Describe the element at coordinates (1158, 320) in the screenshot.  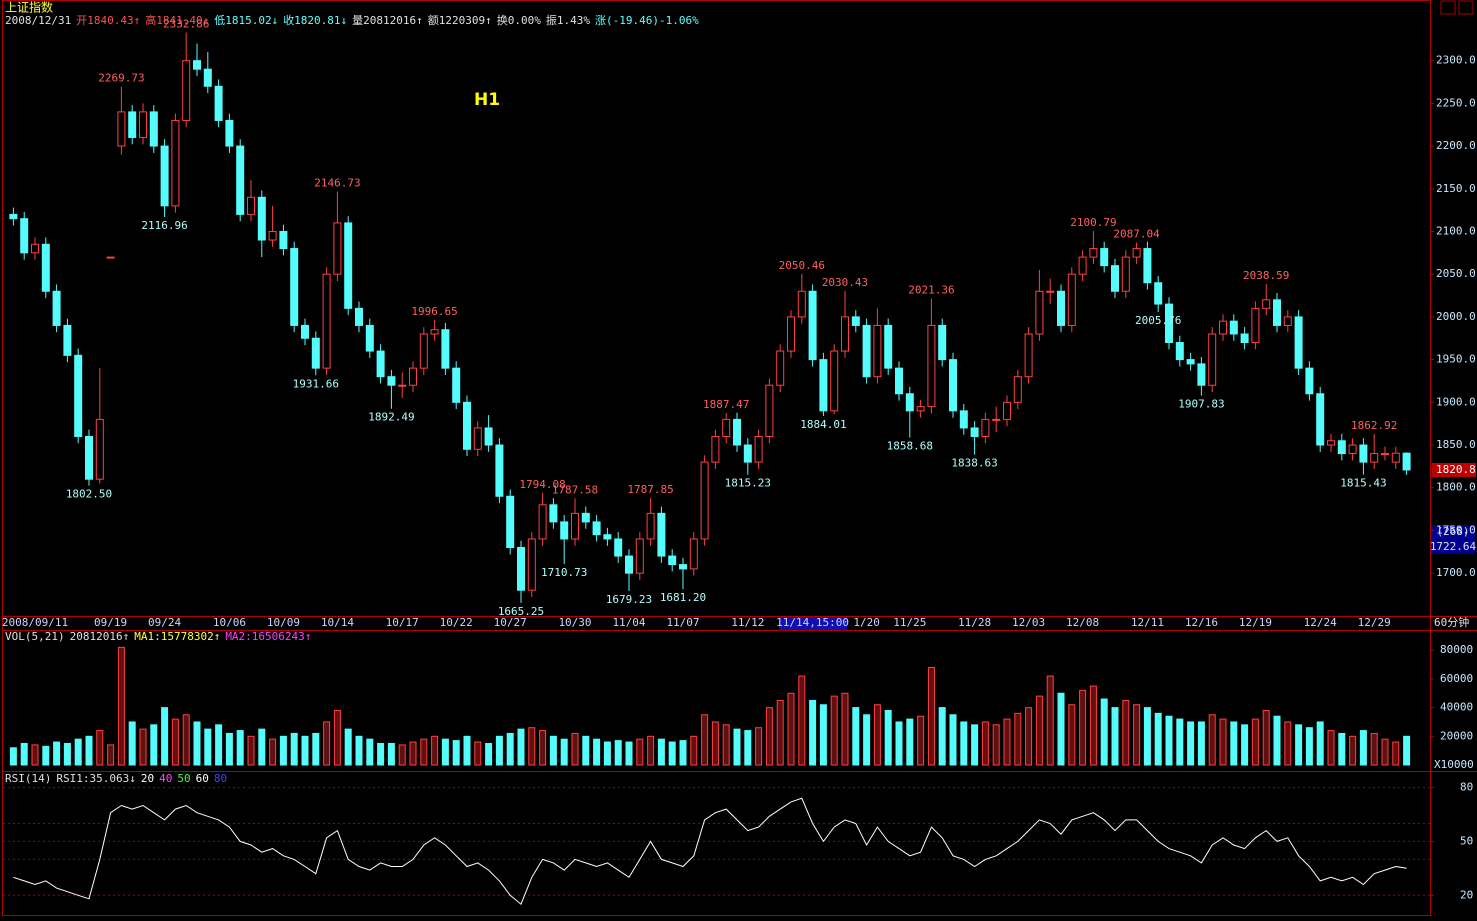
I see `extreme-label: 2005.76` at that location.